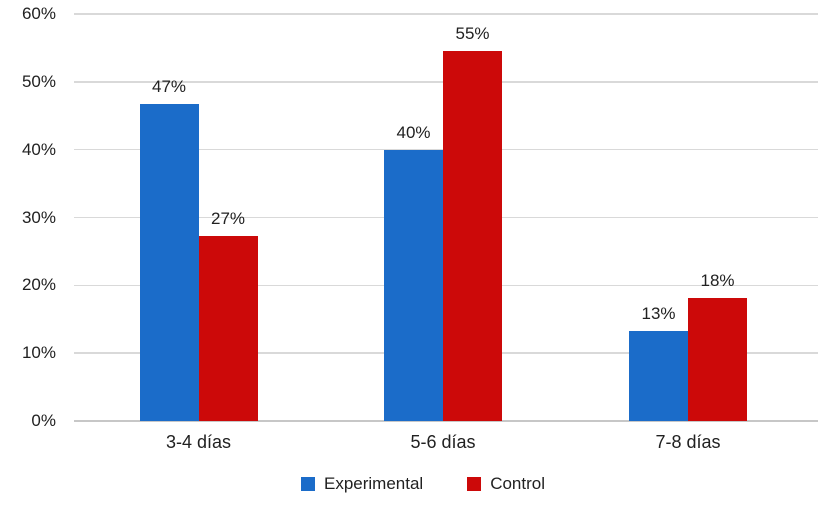  I want to click on y-axis-tick-label: 30%, so click(38, 217).